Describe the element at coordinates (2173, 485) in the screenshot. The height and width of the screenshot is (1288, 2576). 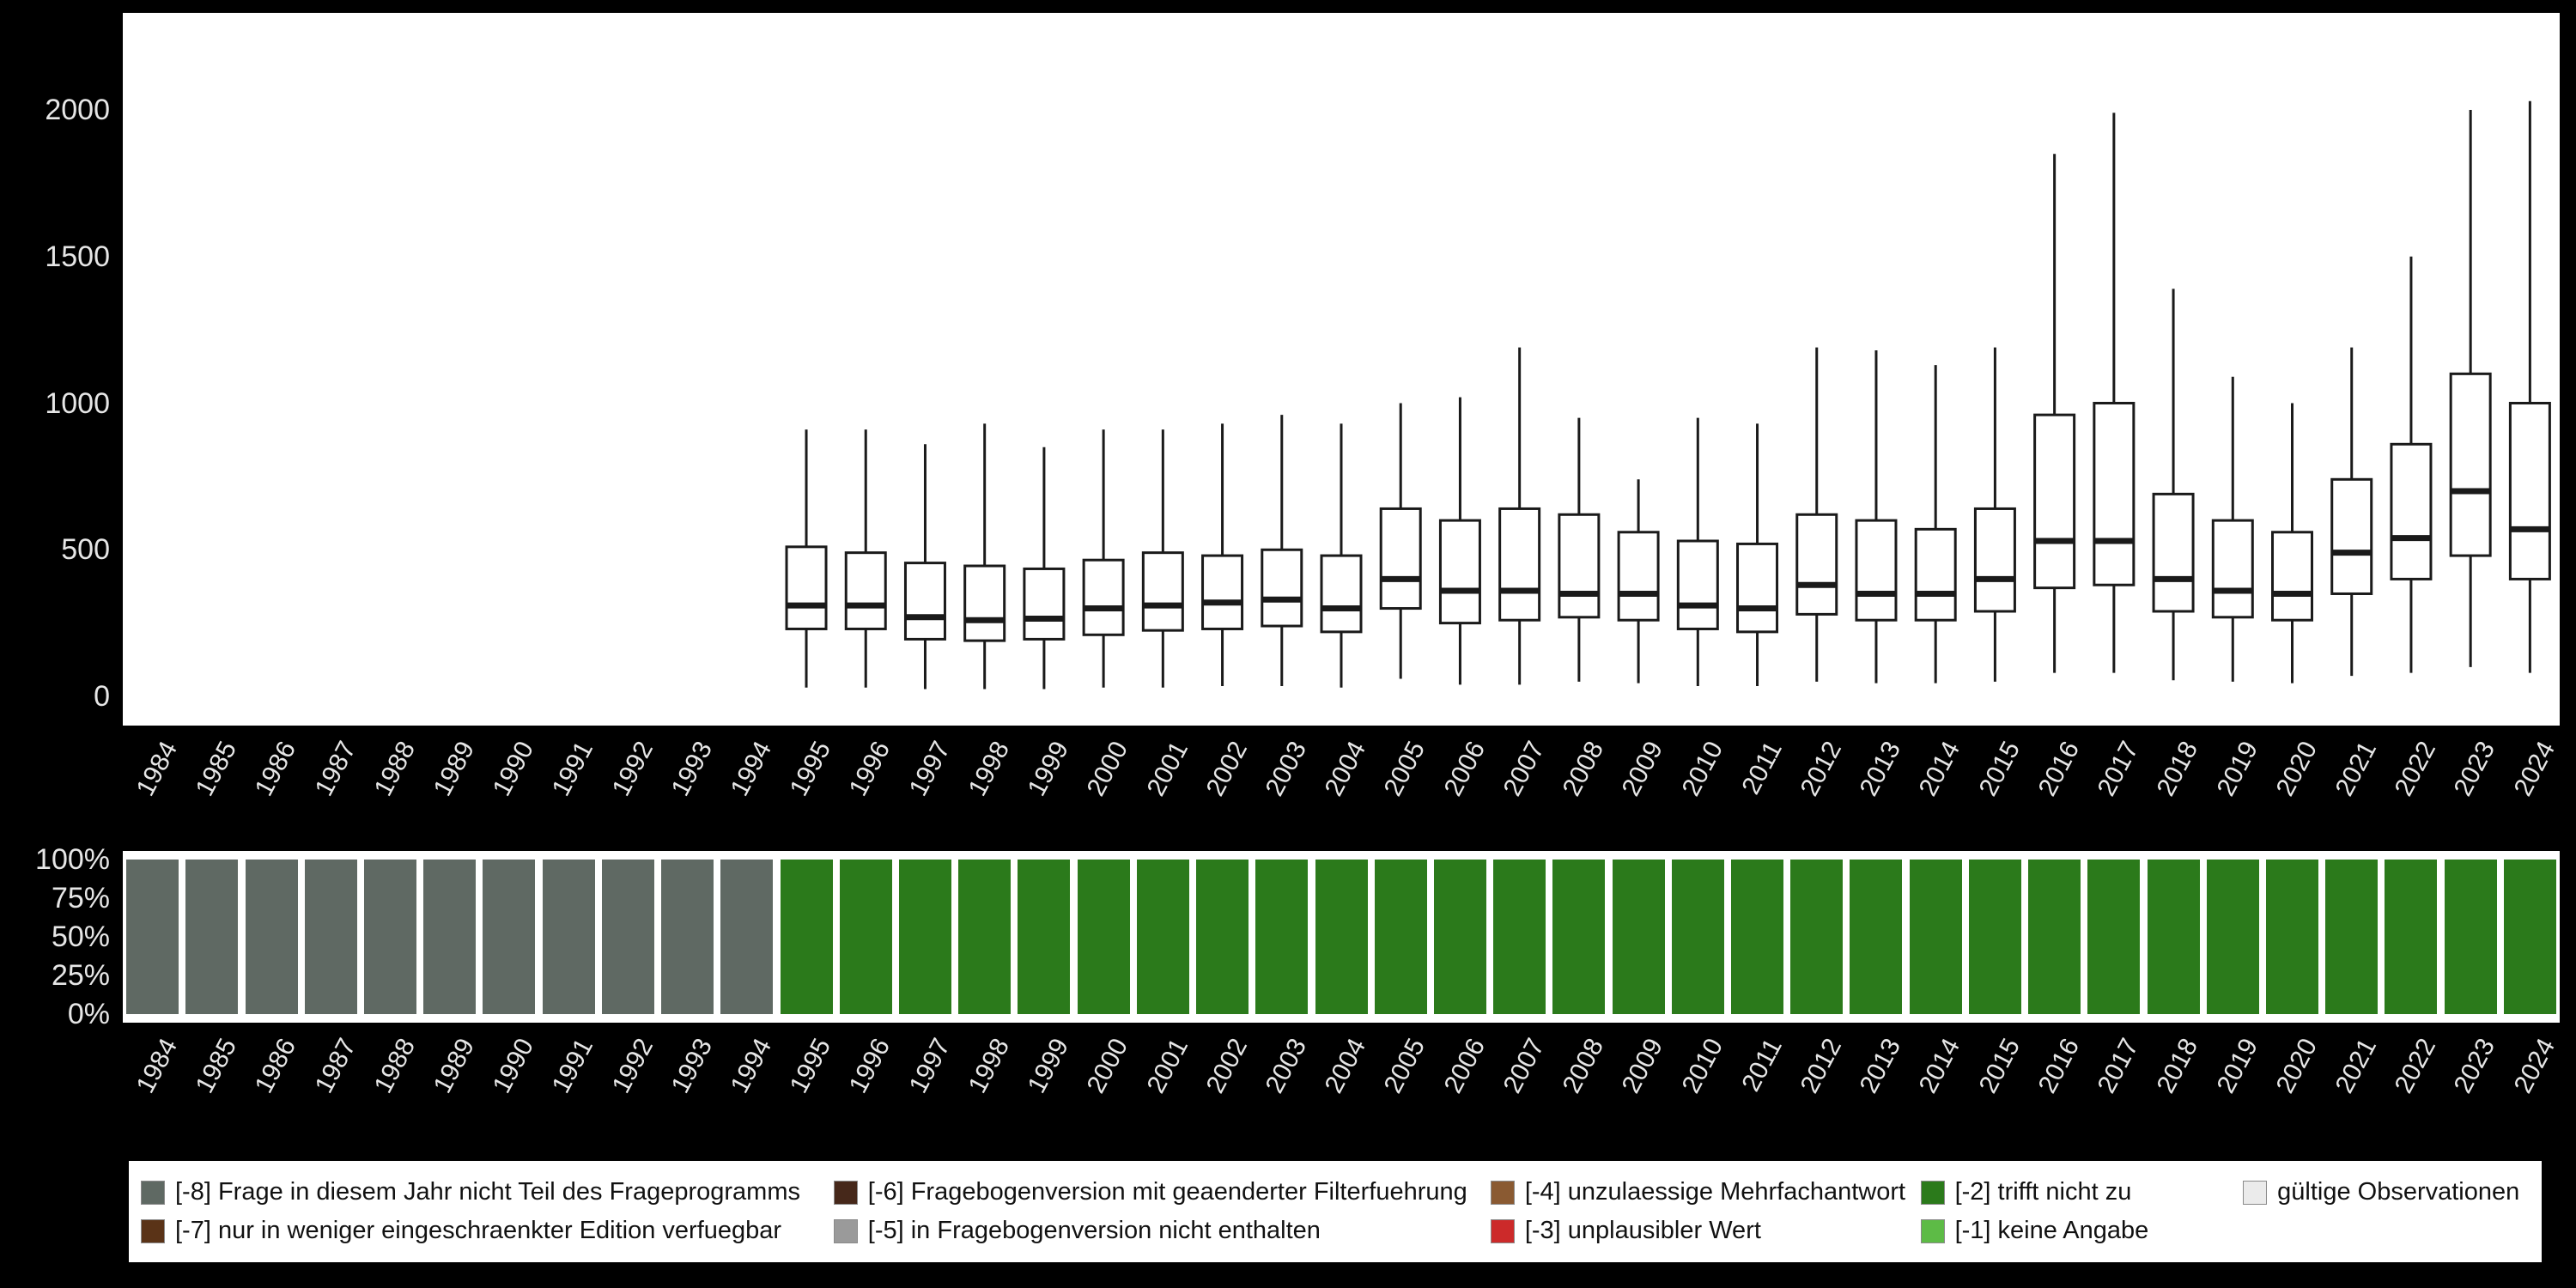
I see `boxplot-2018` at that location.